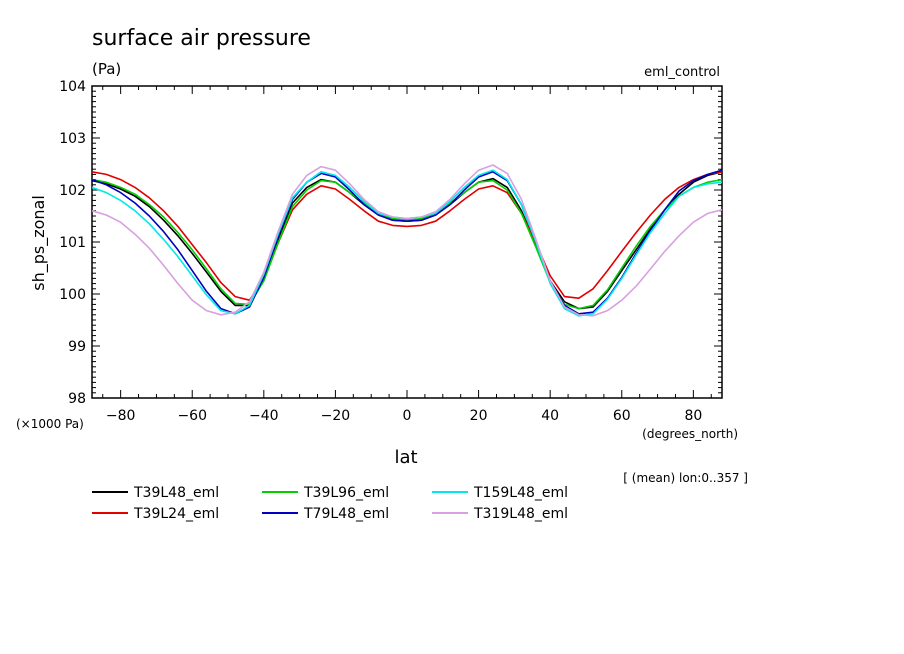 This screenshot has height=654, width=904. Describe the element at coordinates (201, 38) in the screenshot. I see `chart-title: surface air pressure` at that location.